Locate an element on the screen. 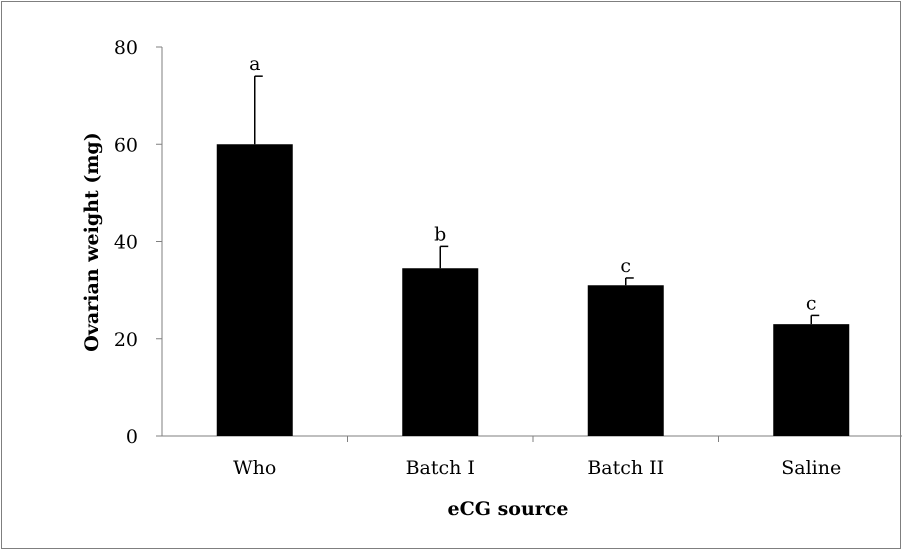 The image size is (904, 552). x-tick-label: Saline is located at coordinates (811, 468).